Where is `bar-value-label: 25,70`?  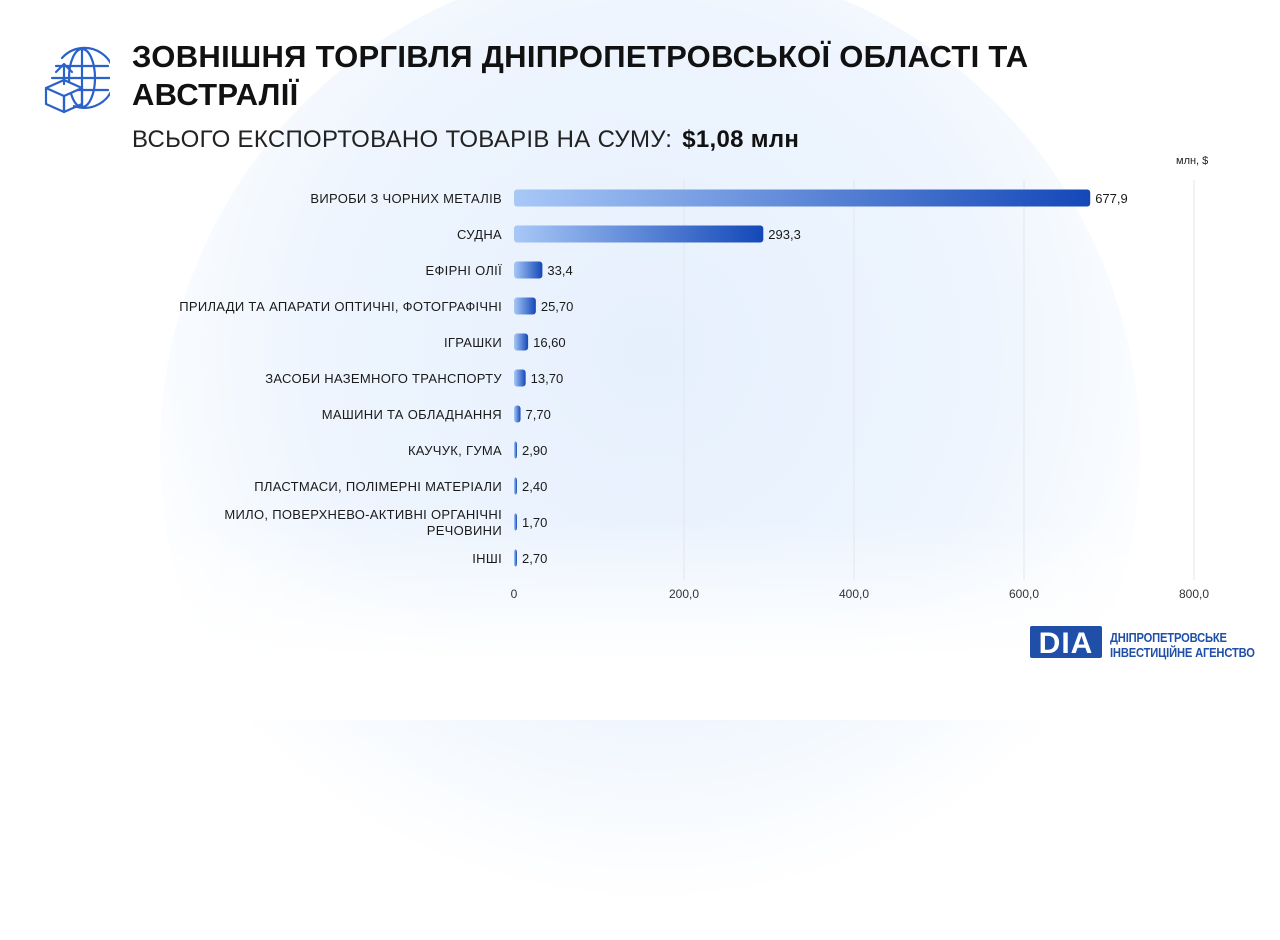 bar-value-label: 25,70 is located at coordinates (557, 306).